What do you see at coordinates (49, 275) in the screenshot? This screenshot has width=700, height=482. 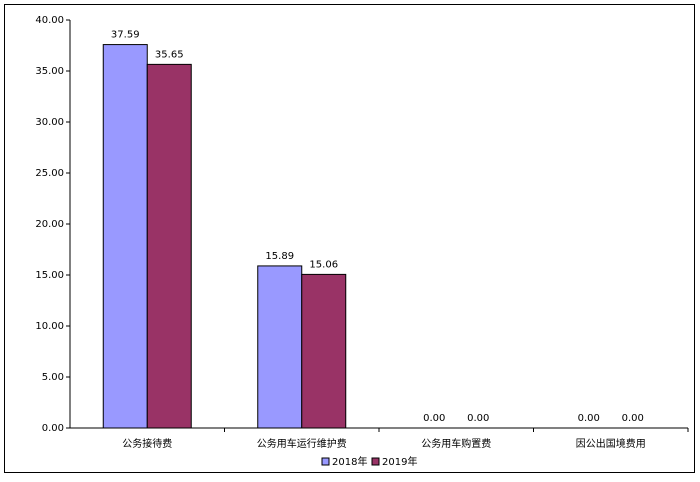 I see `y-tick-label: 15.00` at bounding box center [49, 275].